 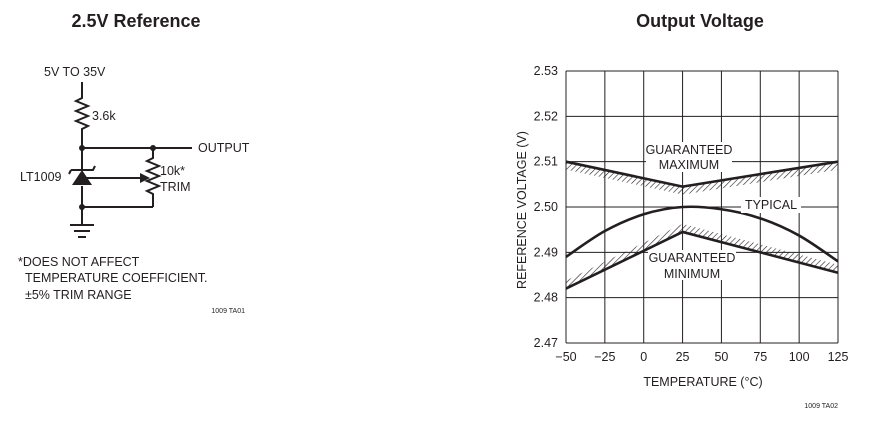 I want to click on y-tick-label: 2.53, so click(x=546, y=71).